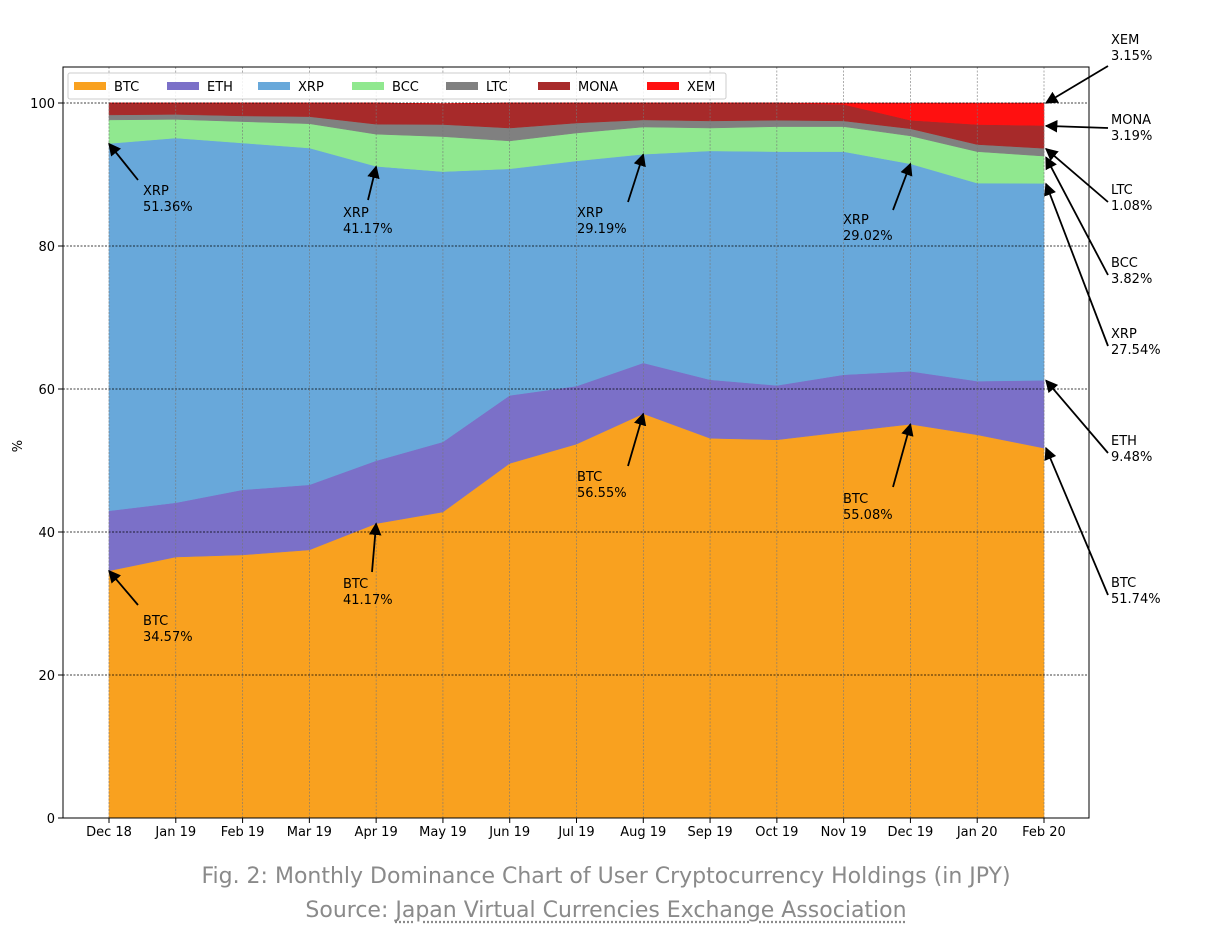  I want to click on x-tick-label: Nov 19, so click(844, 832).